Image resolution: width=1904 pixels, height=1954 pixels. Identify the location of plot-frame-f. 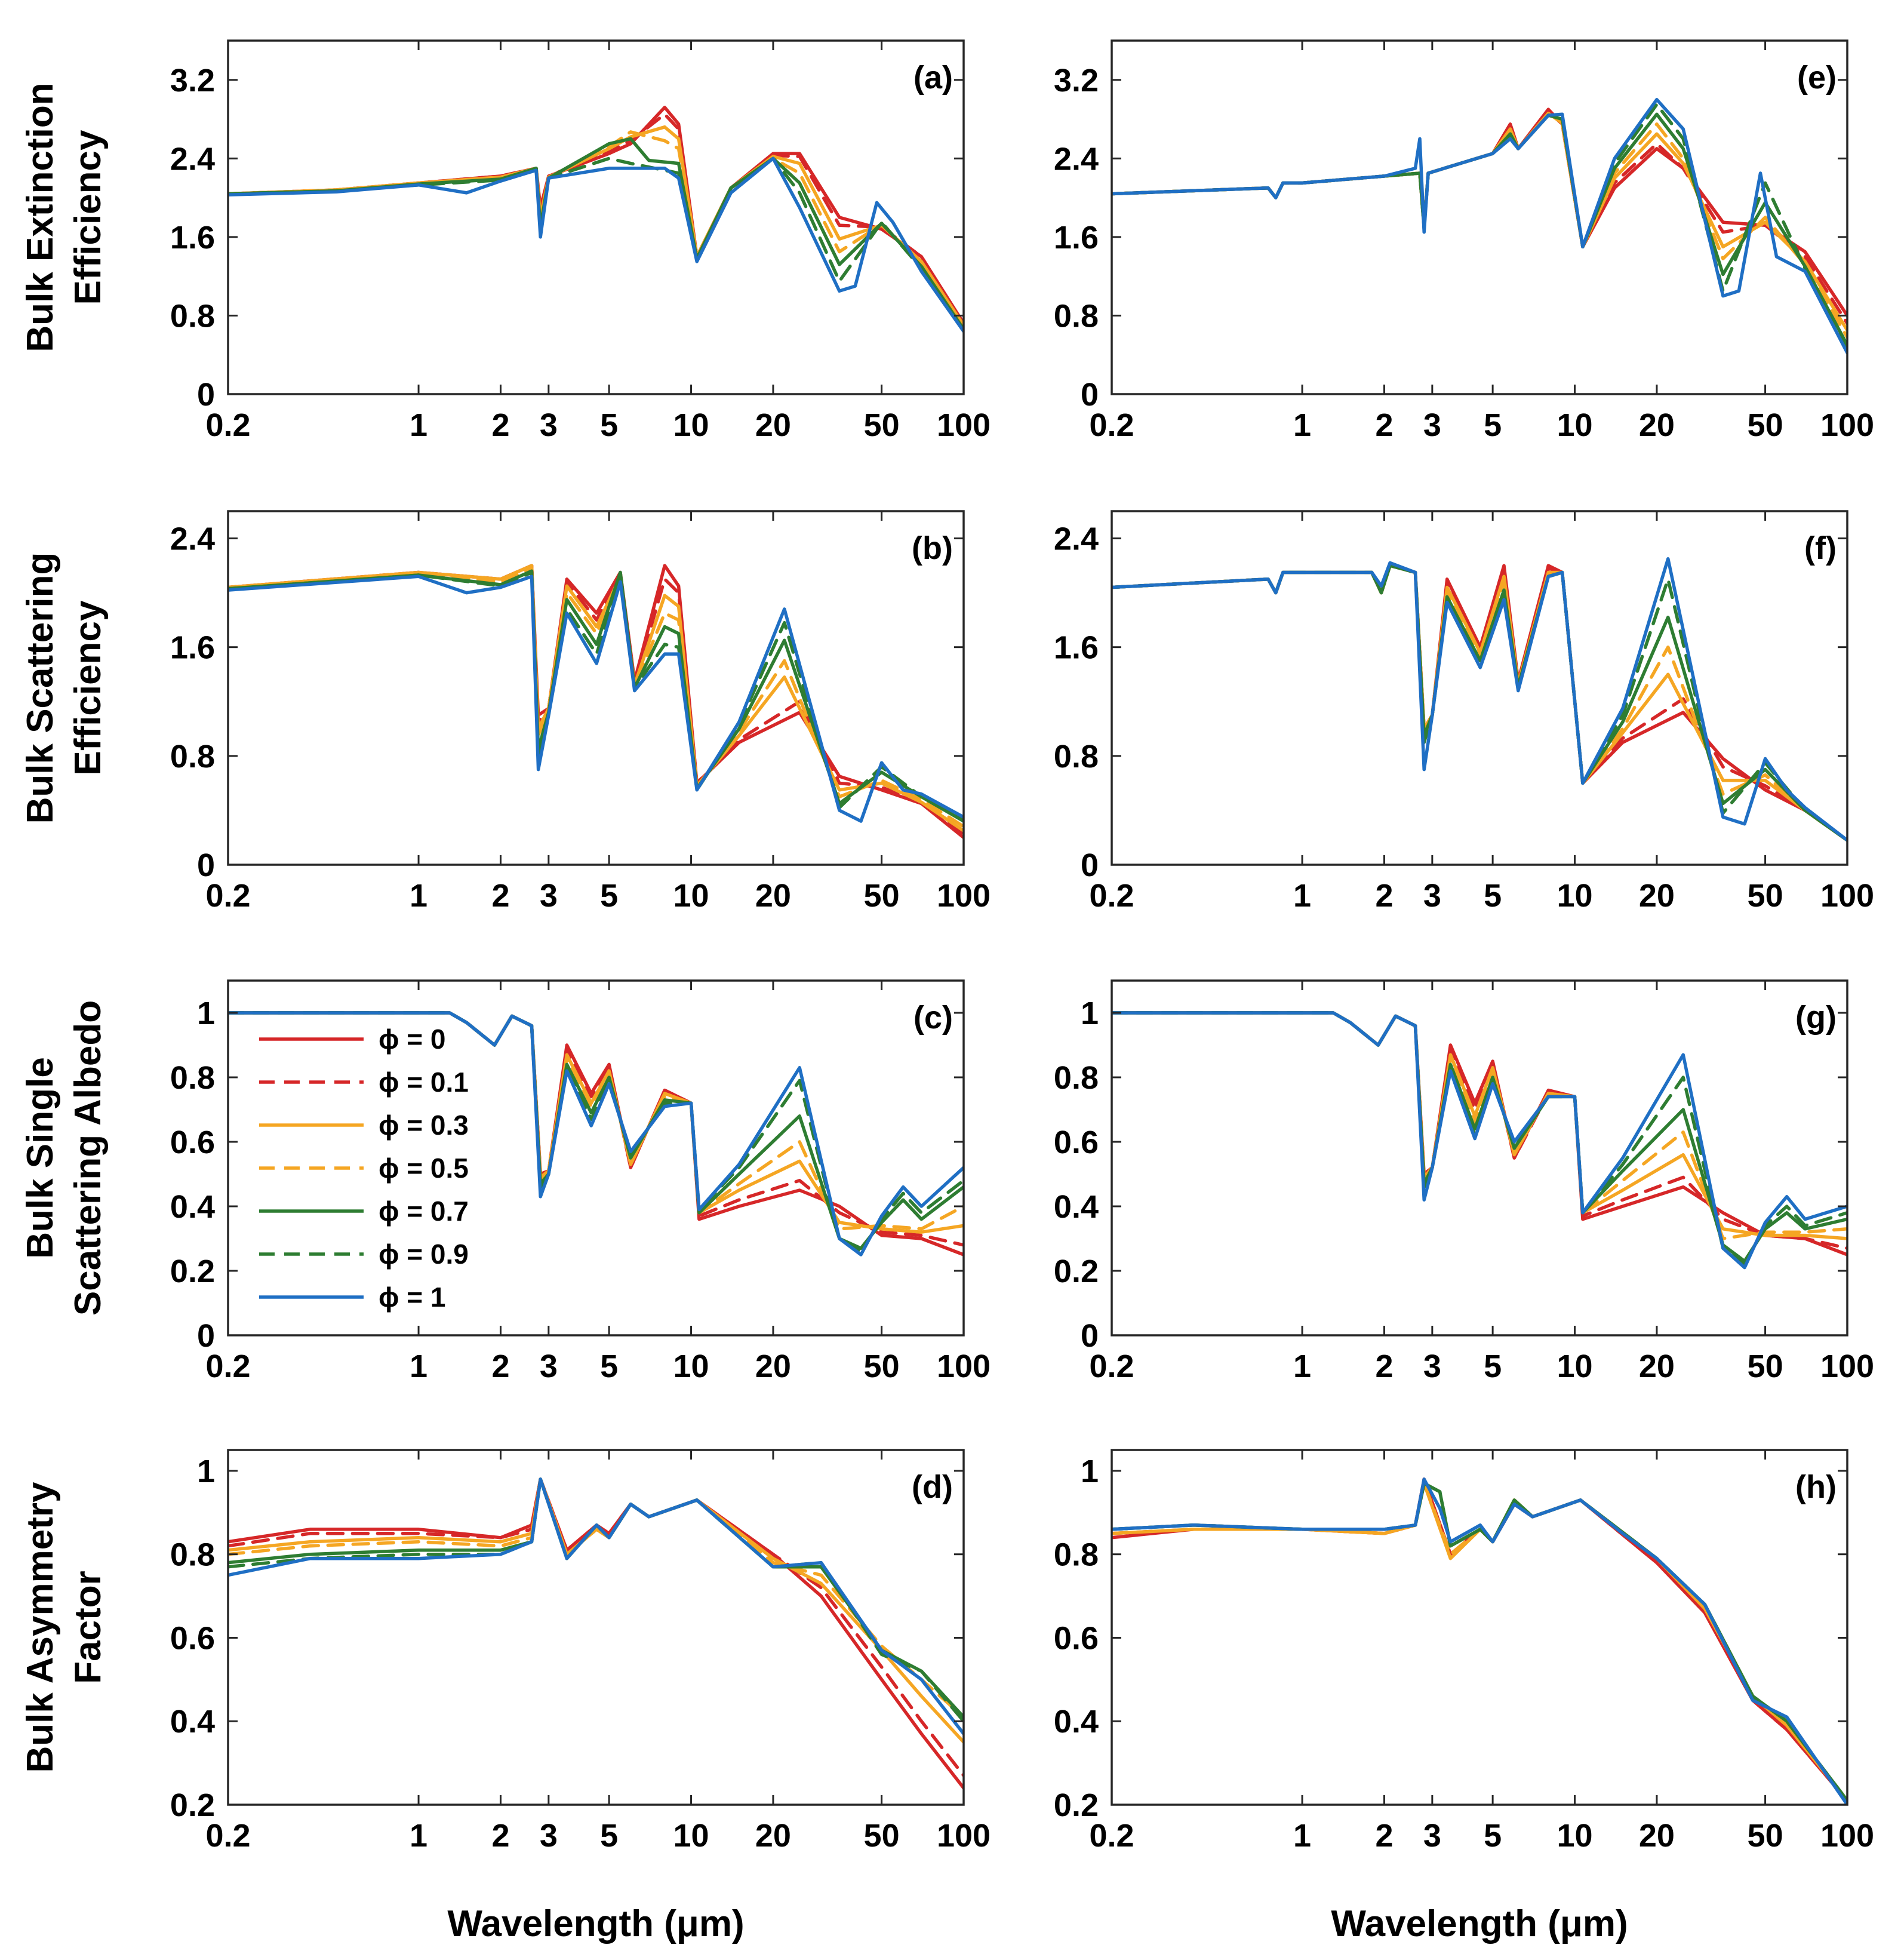
(1479, 688).